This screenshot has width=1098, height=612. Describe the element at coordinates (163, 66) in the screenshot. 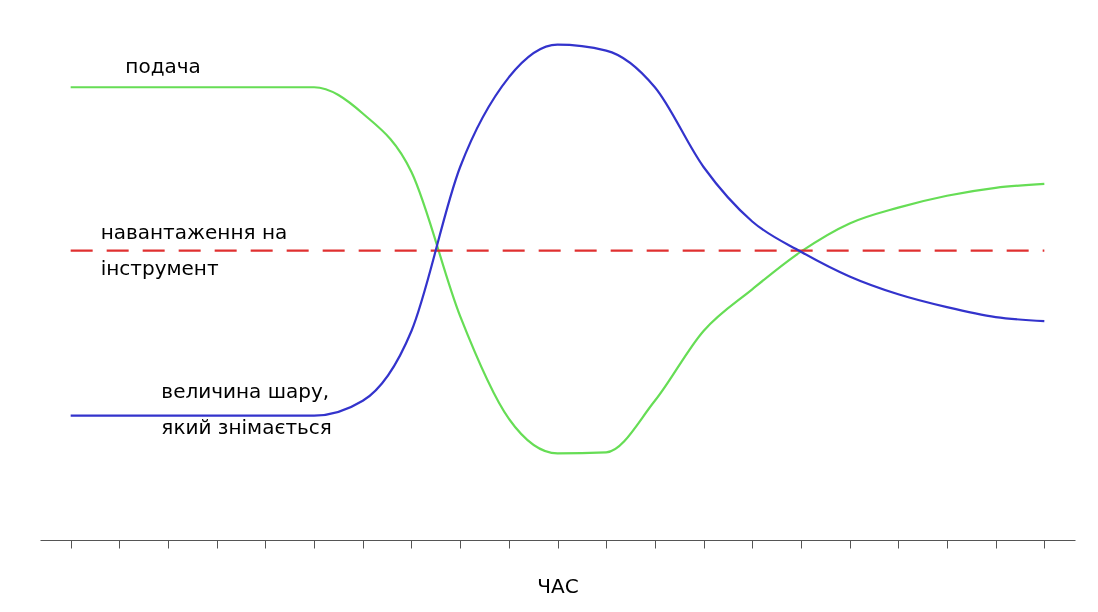

I see `series-label: подача` at that location.